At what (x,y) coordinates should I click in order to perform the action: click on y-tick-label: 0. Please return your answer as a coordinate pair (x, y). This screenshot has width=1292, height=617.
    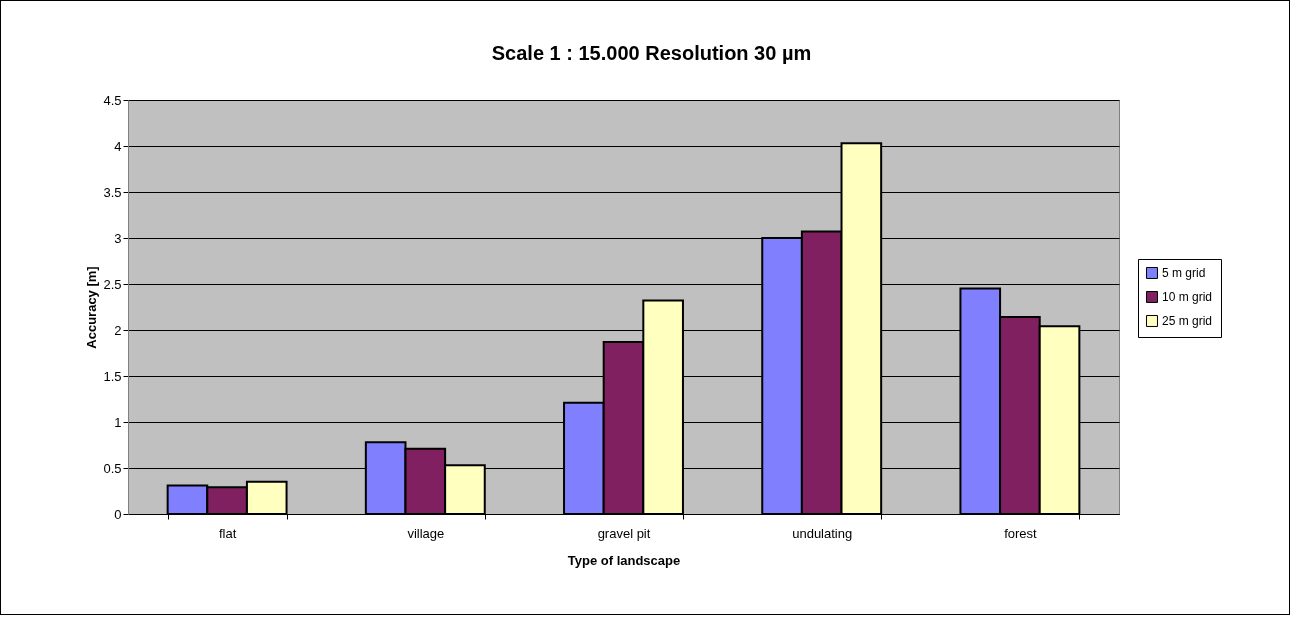
    Looking at the image, I should click on (118, 514).